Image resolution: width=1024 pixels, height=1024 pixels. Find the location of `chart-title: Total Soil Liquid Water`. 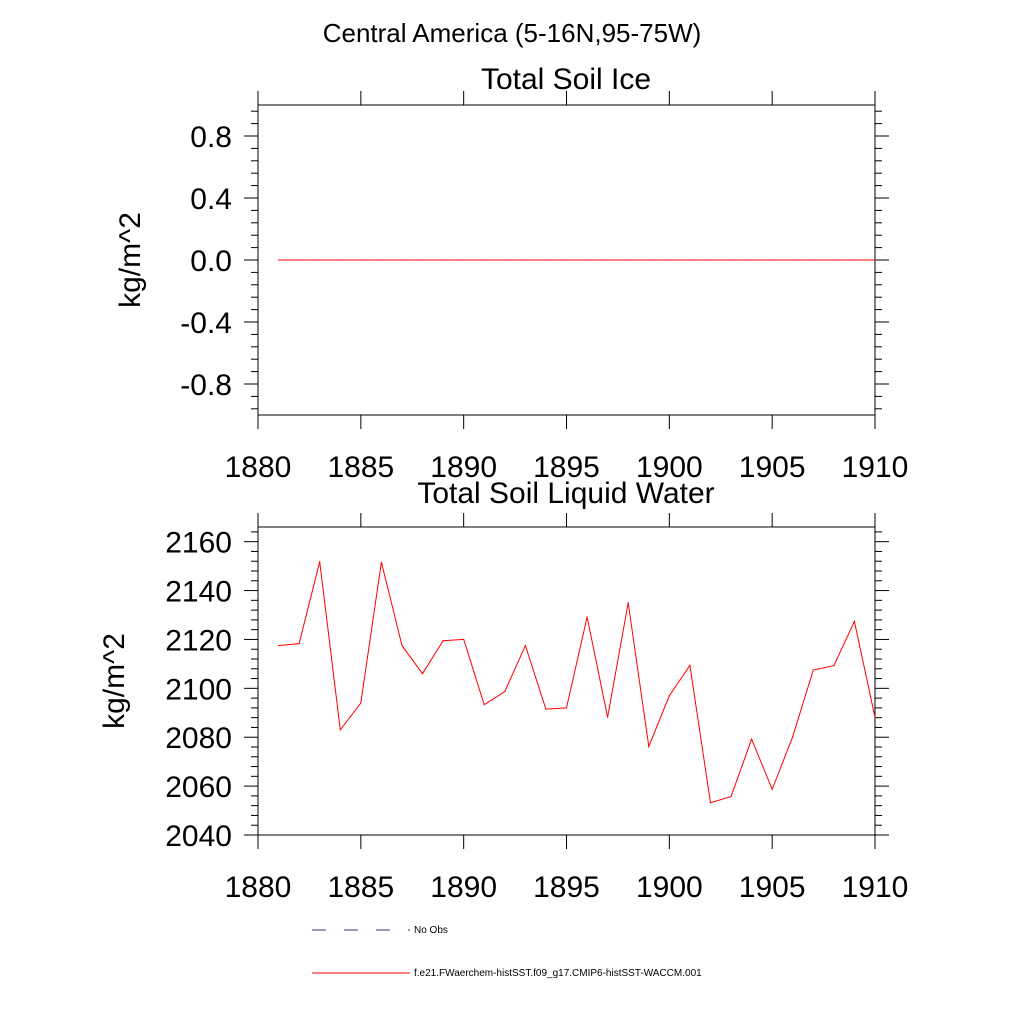

chart-title: Total Soil Liquid Water is located at coordinates (565, 493).